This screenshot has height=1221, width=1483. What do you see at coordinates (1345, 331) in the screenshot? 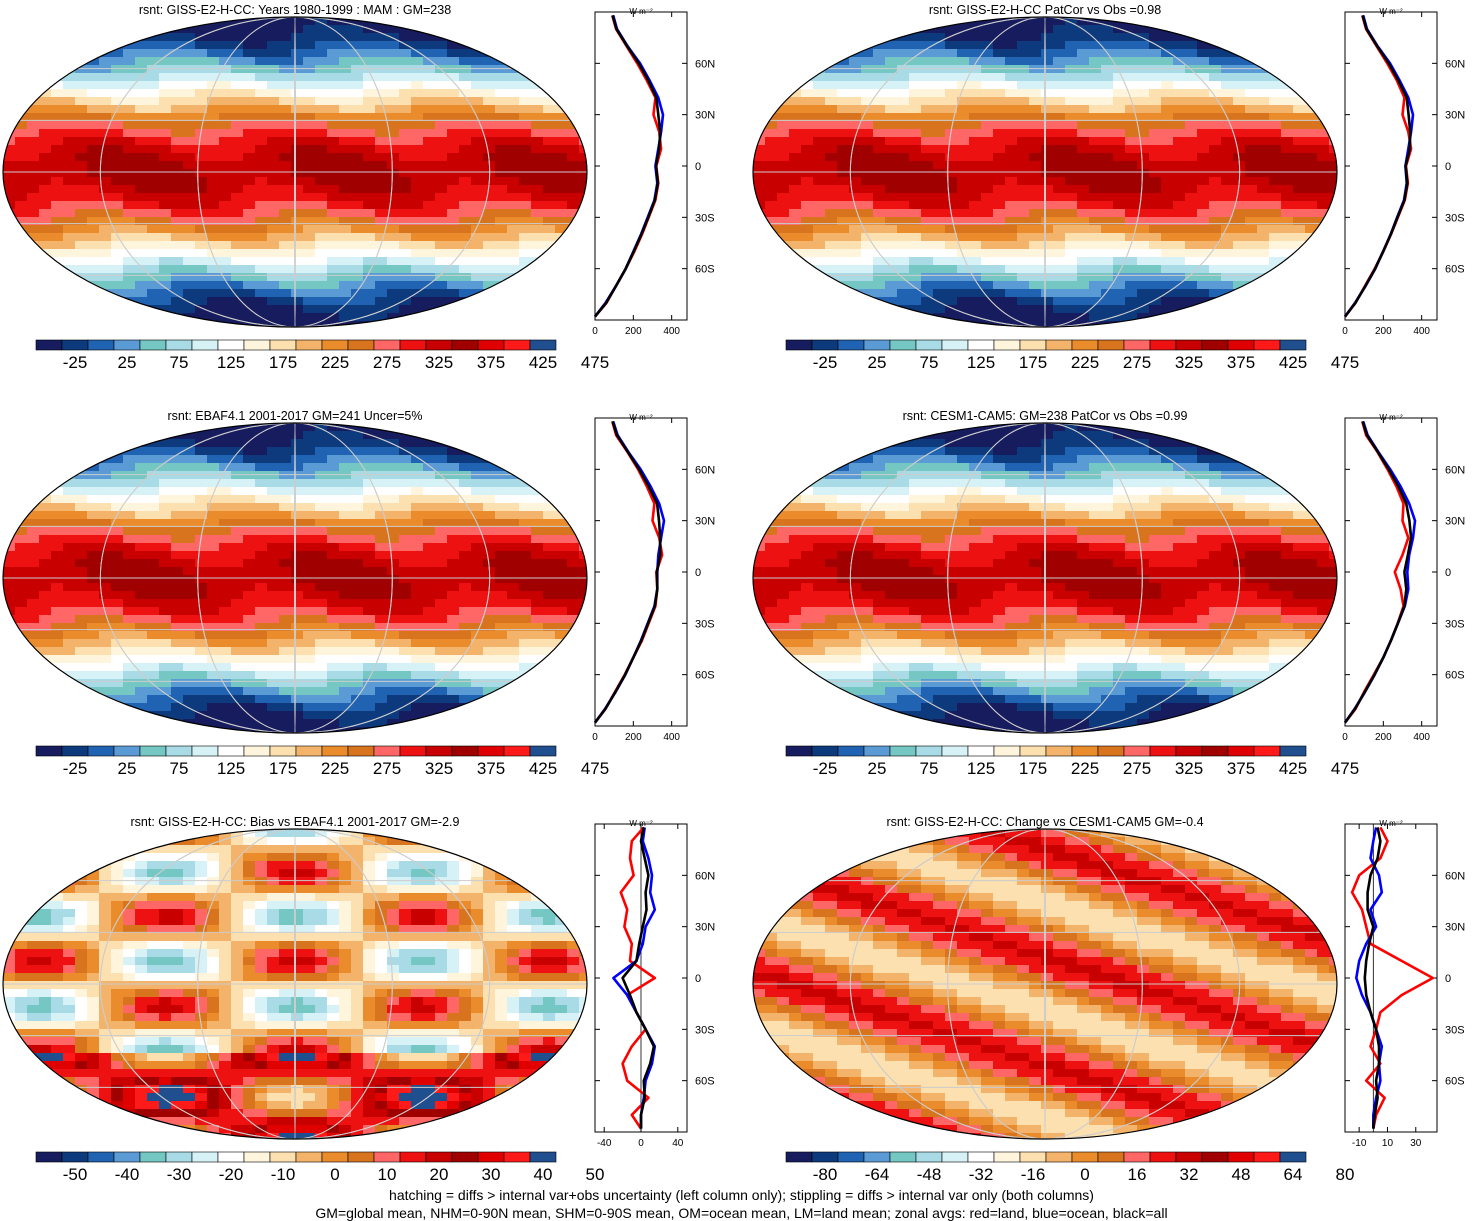
I see `zonal-xtick-label: 0` at bounding box center [1345, 331].